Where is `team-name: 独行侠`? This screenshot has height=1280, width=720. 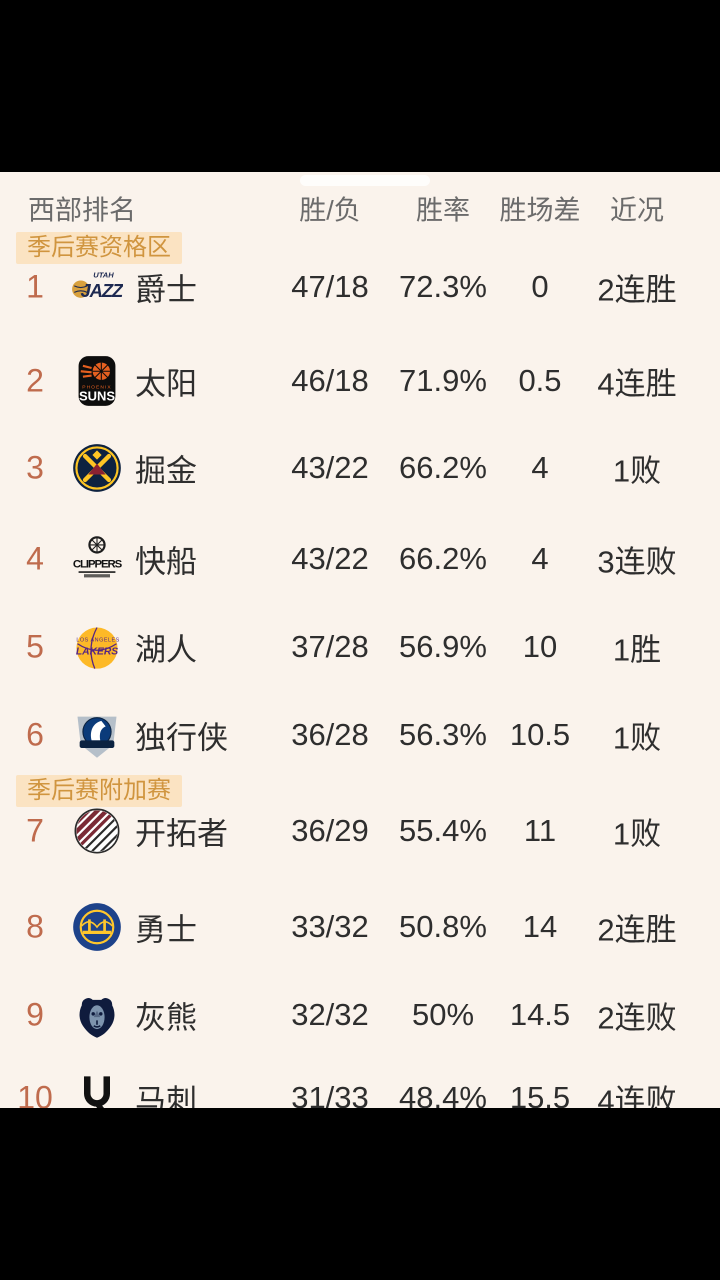 team-name: 独行侠 is located at coordinates (181, 738).